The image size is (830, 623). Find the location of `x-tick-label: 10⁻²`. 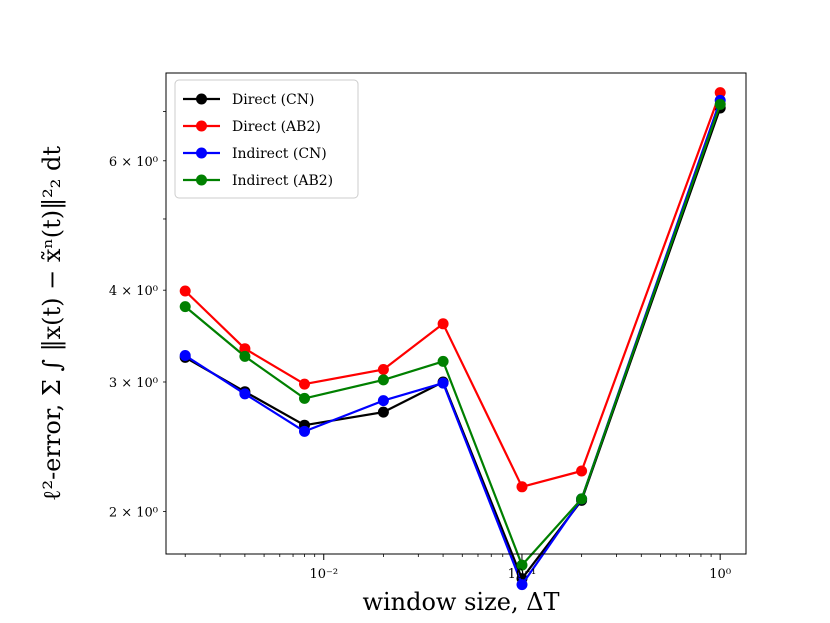

x-tick-label: 10⁻² is located at coordinates (323, 574).